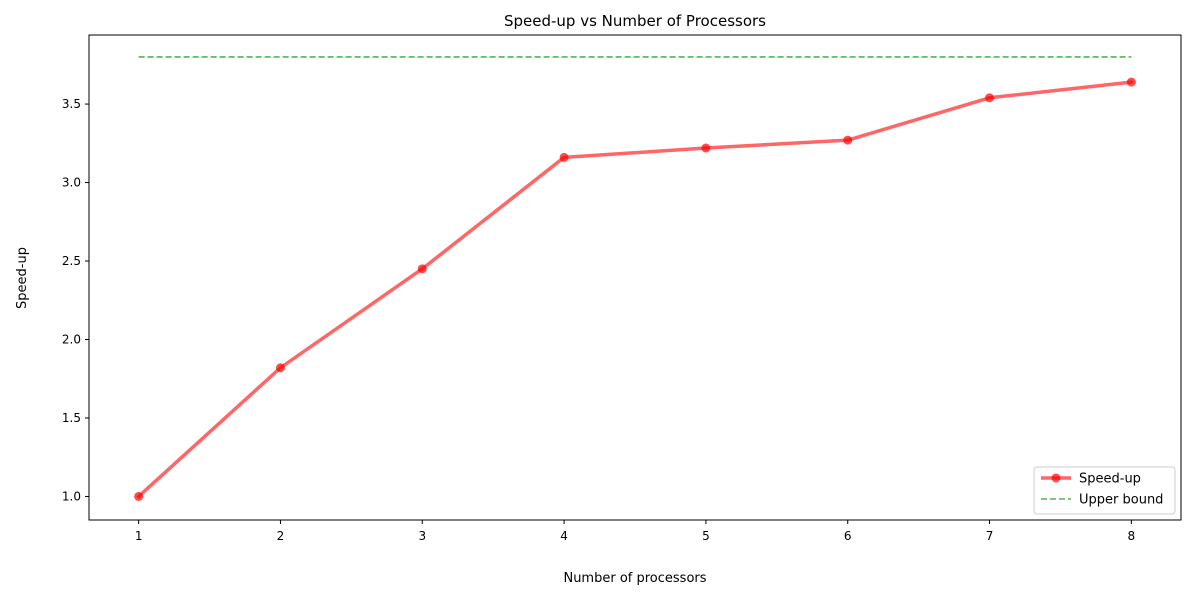 The width and height of the screenshot is (1200, 600). Describe the element at coordinates (71, 418) in the screenshot. I see `y-tick-label: 1.5` at that location.